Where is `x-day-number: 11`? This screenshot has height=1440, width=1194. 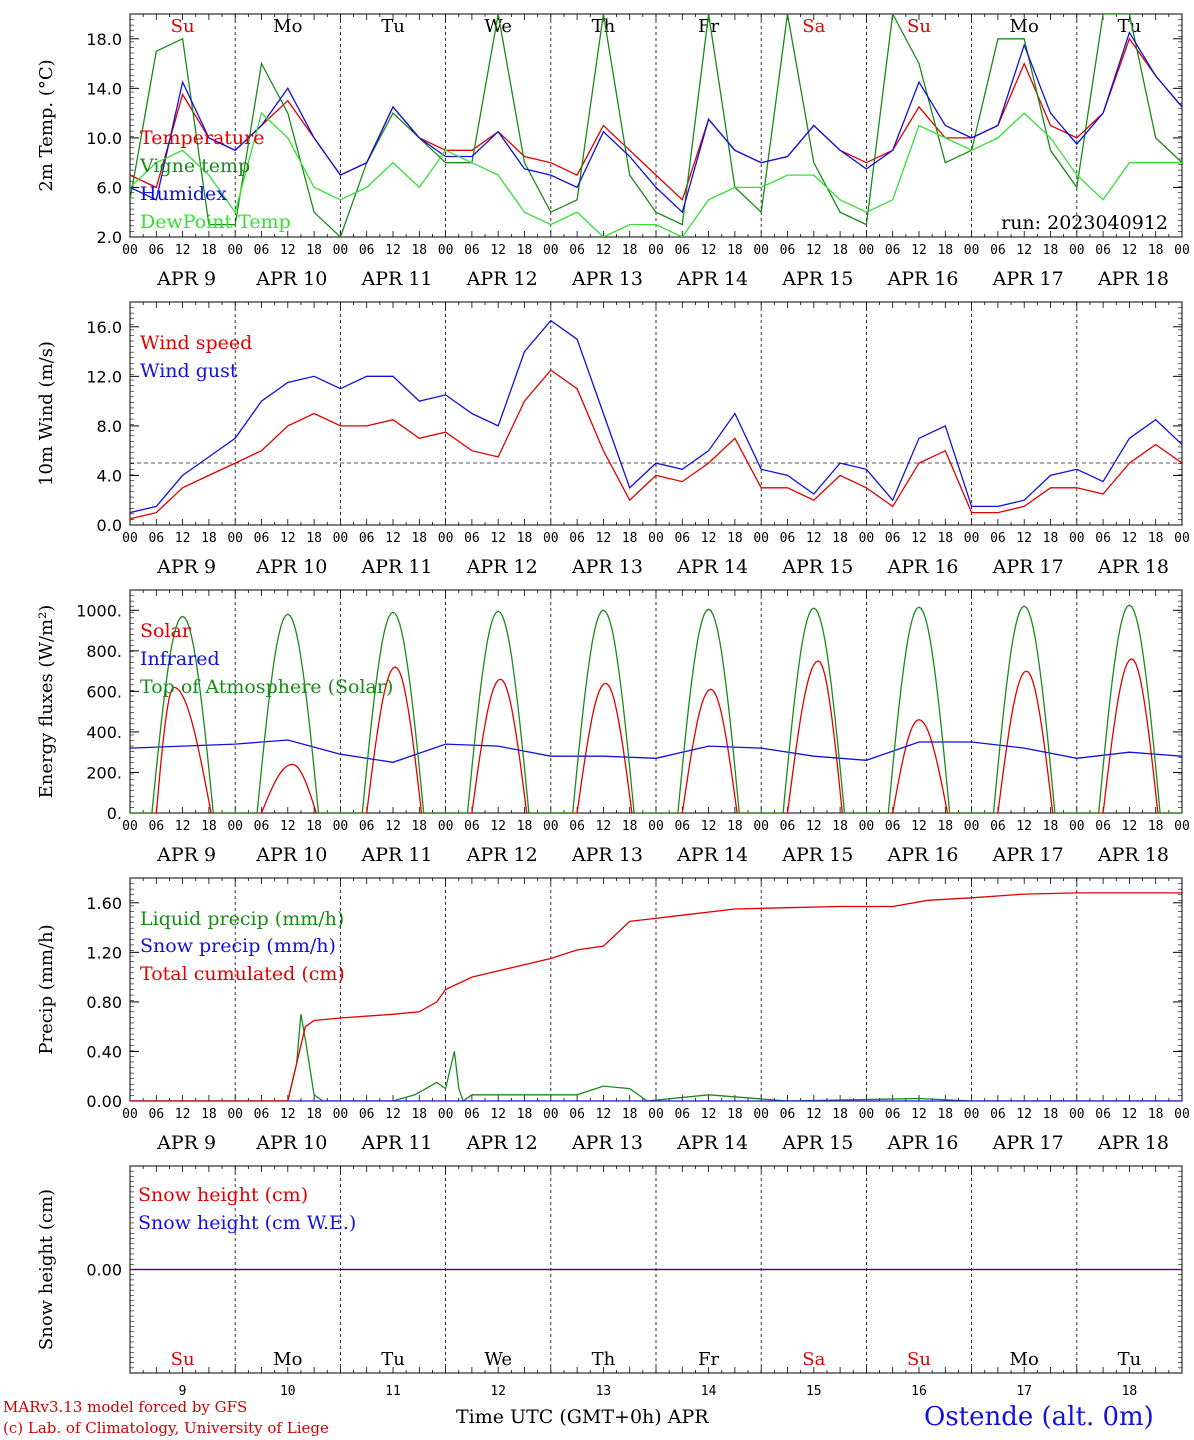 x-day-number: 11 is located at coordinates (393, 1391).